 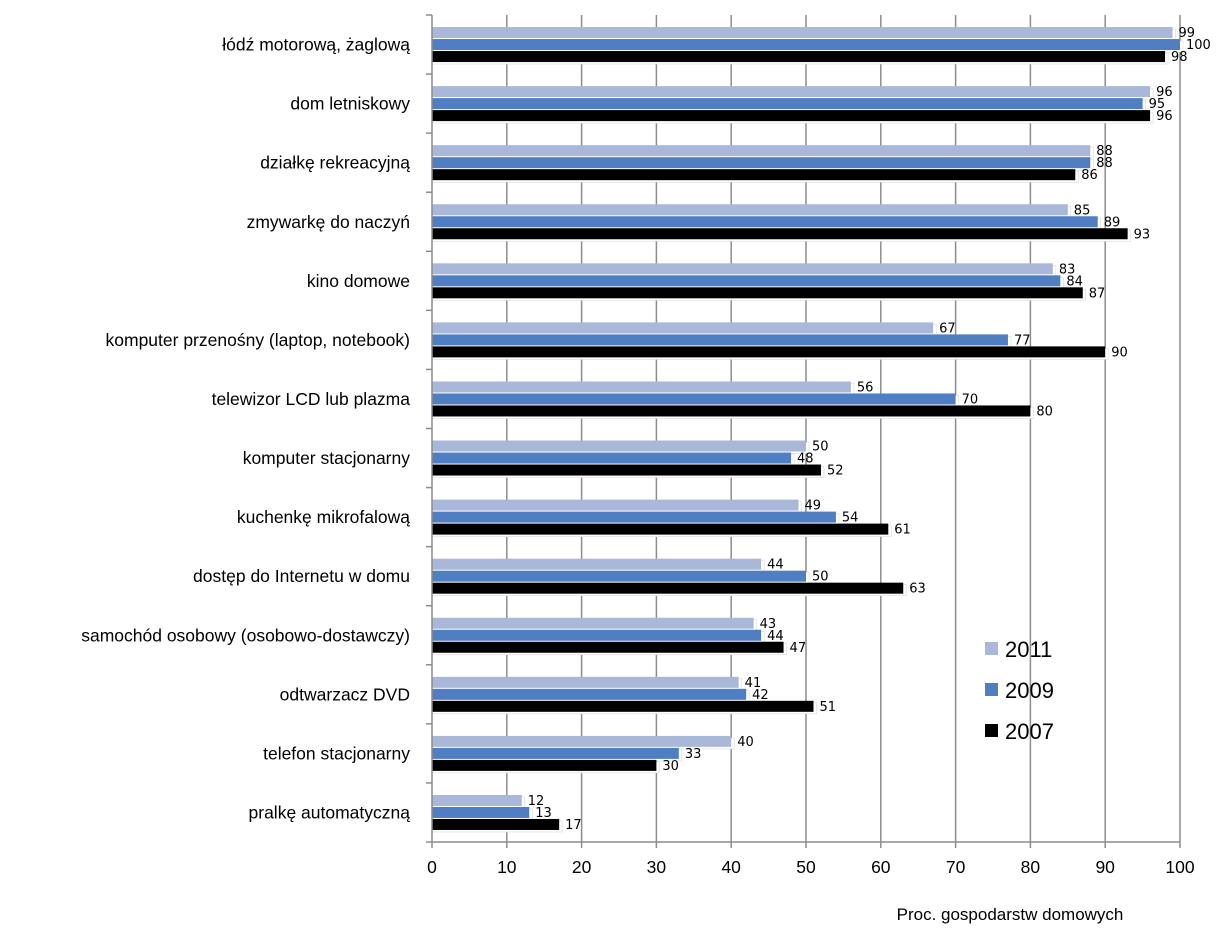 What do you see at coordinates (1082, 210) in the screenshot?
I see `data-label: 85` at bounding box center [1082, 210].